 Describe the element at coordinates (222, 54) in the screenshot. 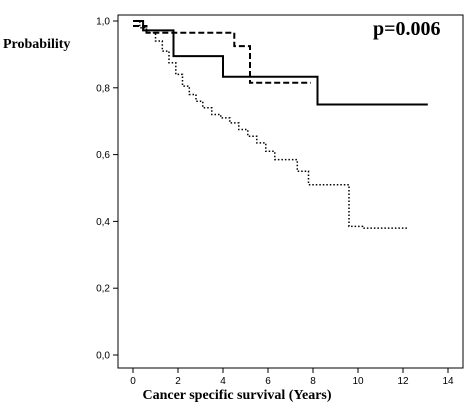

I see `series-line-dashed` at that location.